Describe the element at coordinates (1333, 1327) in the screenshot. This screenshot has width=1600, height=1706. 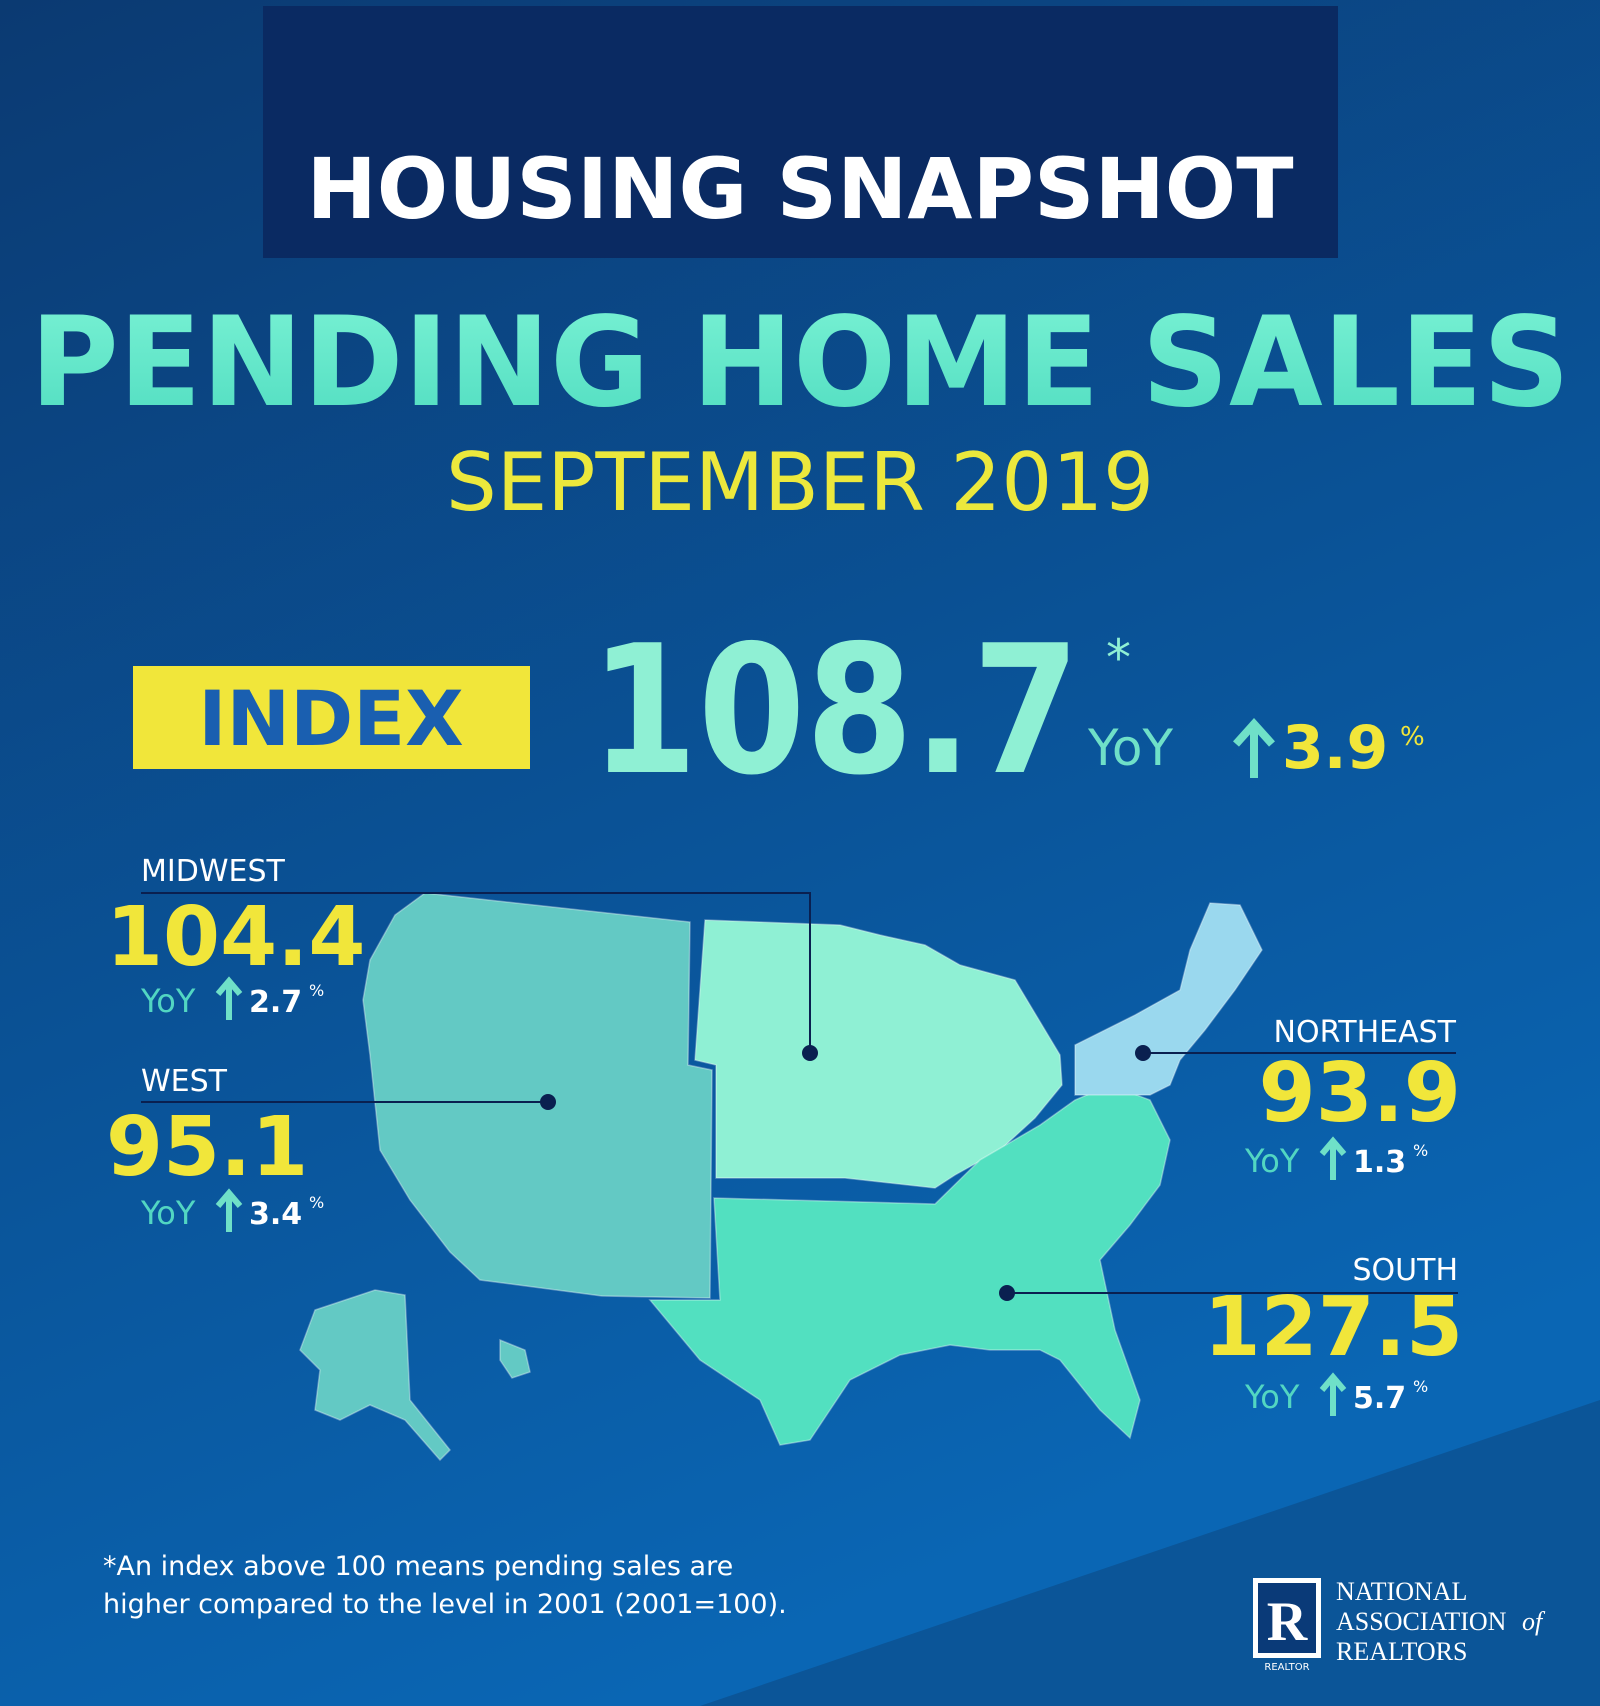
I see `region-value: 127.5` at that location.